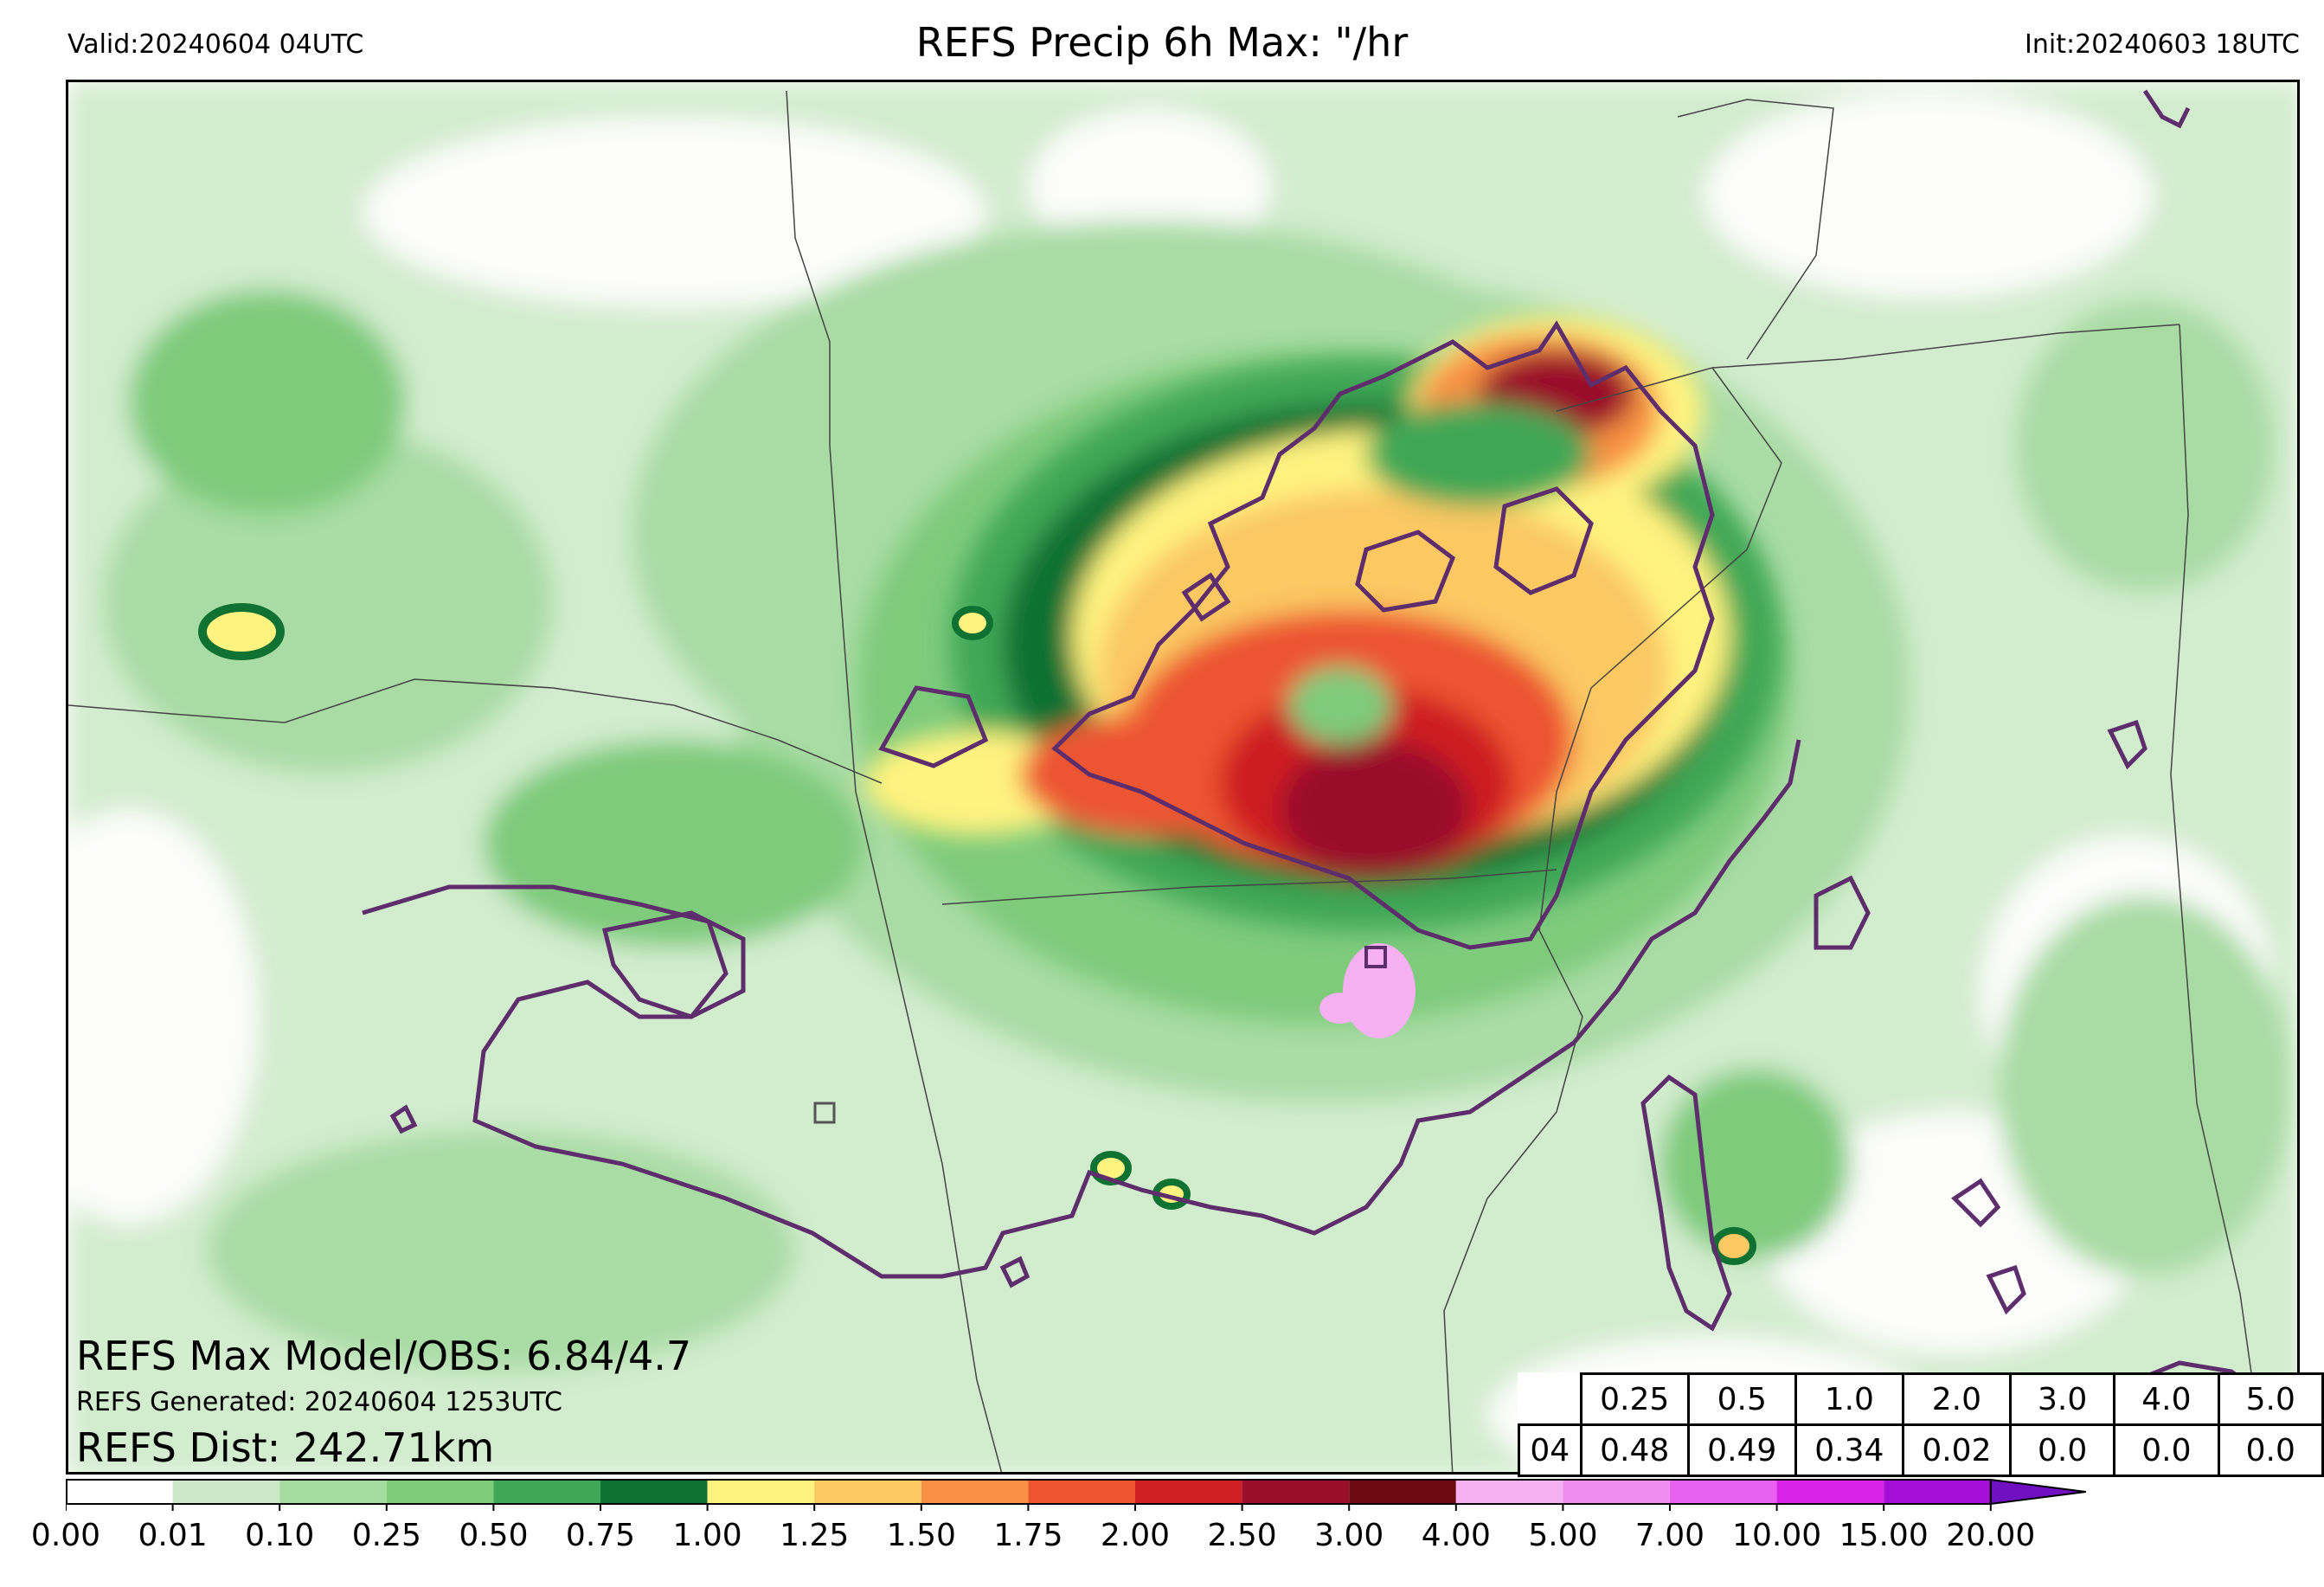  I want to click on colorbar-tick-label: 1.50, so click(921, 1535).